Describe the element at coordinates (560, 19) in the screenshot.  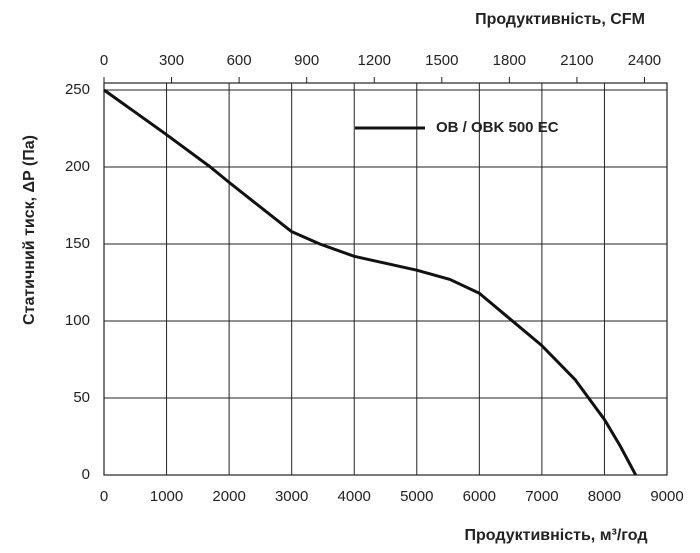
I see `x2-axis-label: Продуктивність, CFM` at that location.